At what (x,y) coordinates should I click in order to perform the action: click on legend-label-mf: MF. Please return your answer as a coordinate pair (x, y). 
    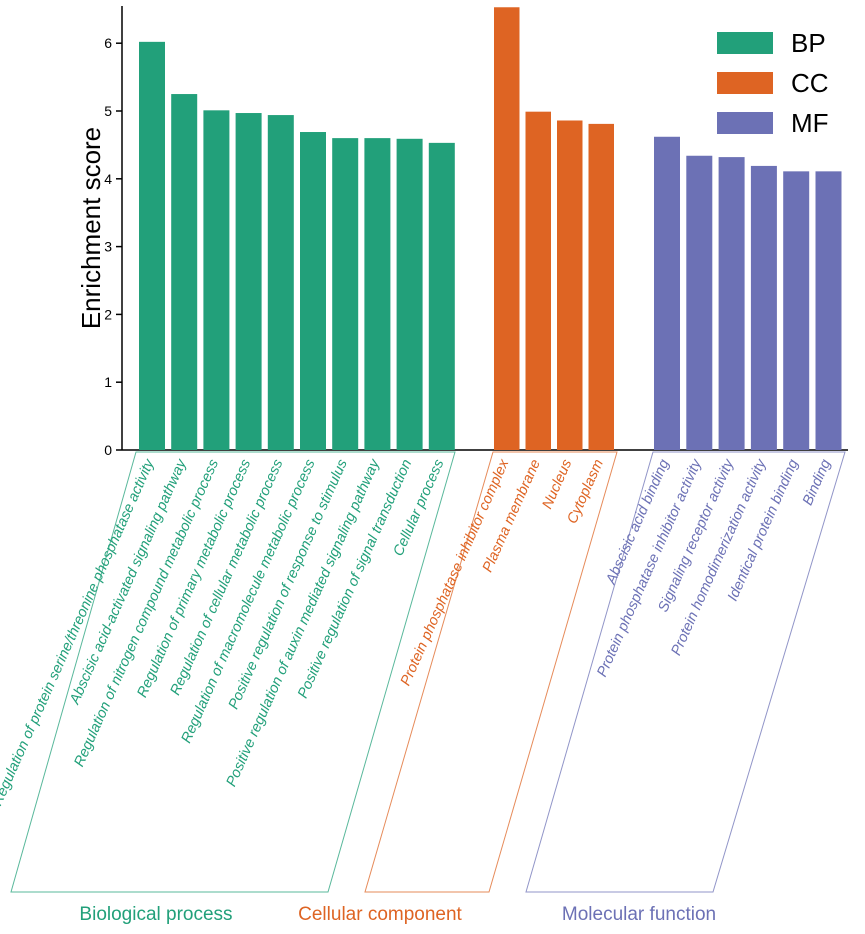
    Looking at the image, I should click on (810, 123).